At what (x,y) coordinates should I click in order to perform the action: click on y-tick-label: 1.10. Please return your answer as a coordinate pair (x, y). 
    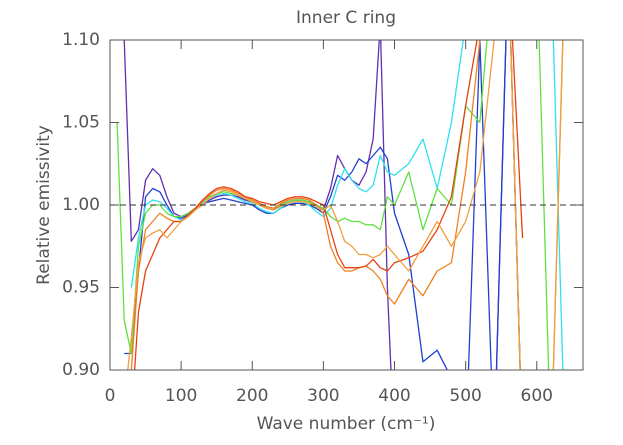
    Looking at the image, I should click on (81, 40).